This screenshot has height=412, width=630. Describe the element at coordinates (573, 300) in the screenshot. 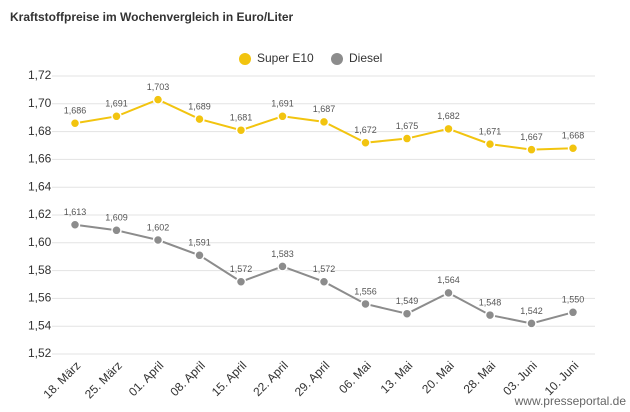

I see `data-label: 1,550` at that location.